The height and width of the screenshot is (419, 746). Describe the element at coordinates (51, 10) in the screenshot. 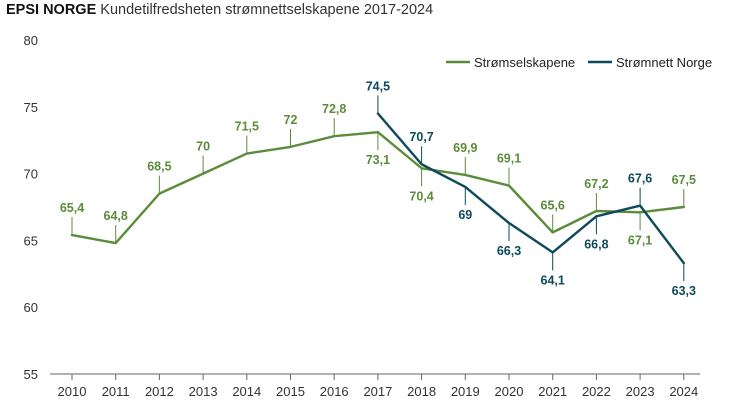

I see `chart-title-brand: EPSI NORGE` at that location.